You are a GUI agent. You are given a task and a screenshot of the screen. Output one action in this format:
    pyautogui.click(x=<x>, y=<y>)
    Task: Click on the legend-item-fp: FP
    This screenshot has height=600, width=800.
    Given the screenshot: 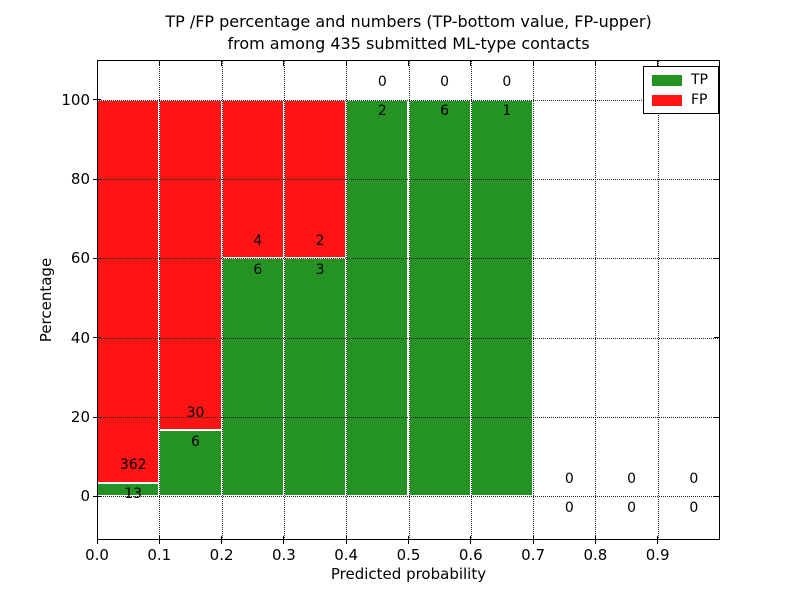 What is the action you would take?
    pyautogui.click(x=680, y=100)
    